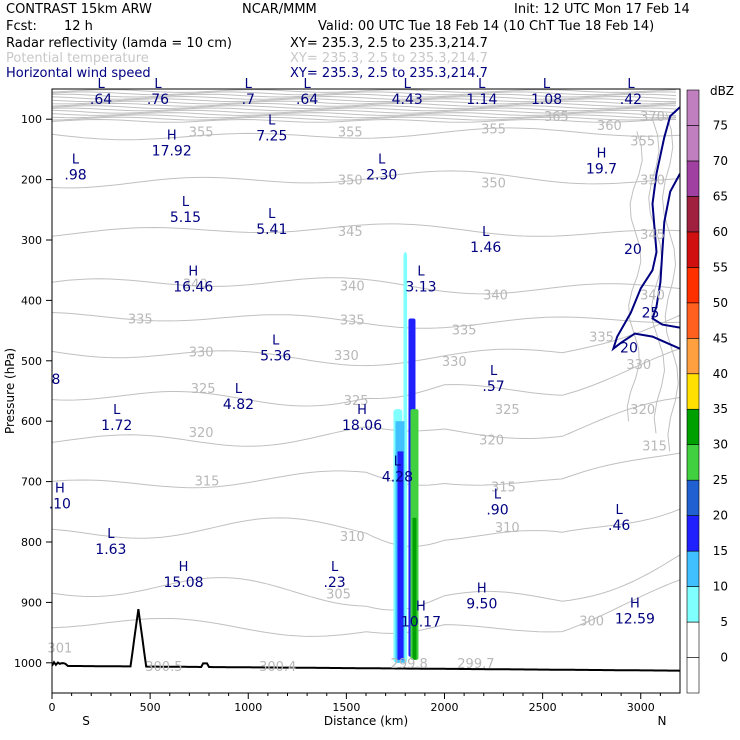 This screenshot has height=740, width=740. Describe the element at coordinates (724, 622) in the screenshot. I see `colorbar-label: 5` at that location.